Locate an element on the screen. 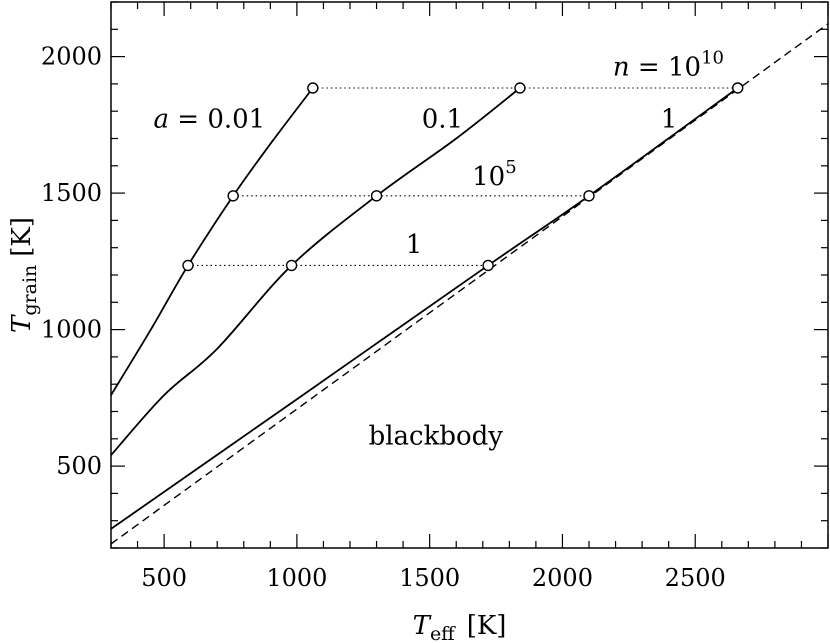 This screenshot has width=830, height=643. x-axis-title-unit: [K] is located at coordinates (487, 626).